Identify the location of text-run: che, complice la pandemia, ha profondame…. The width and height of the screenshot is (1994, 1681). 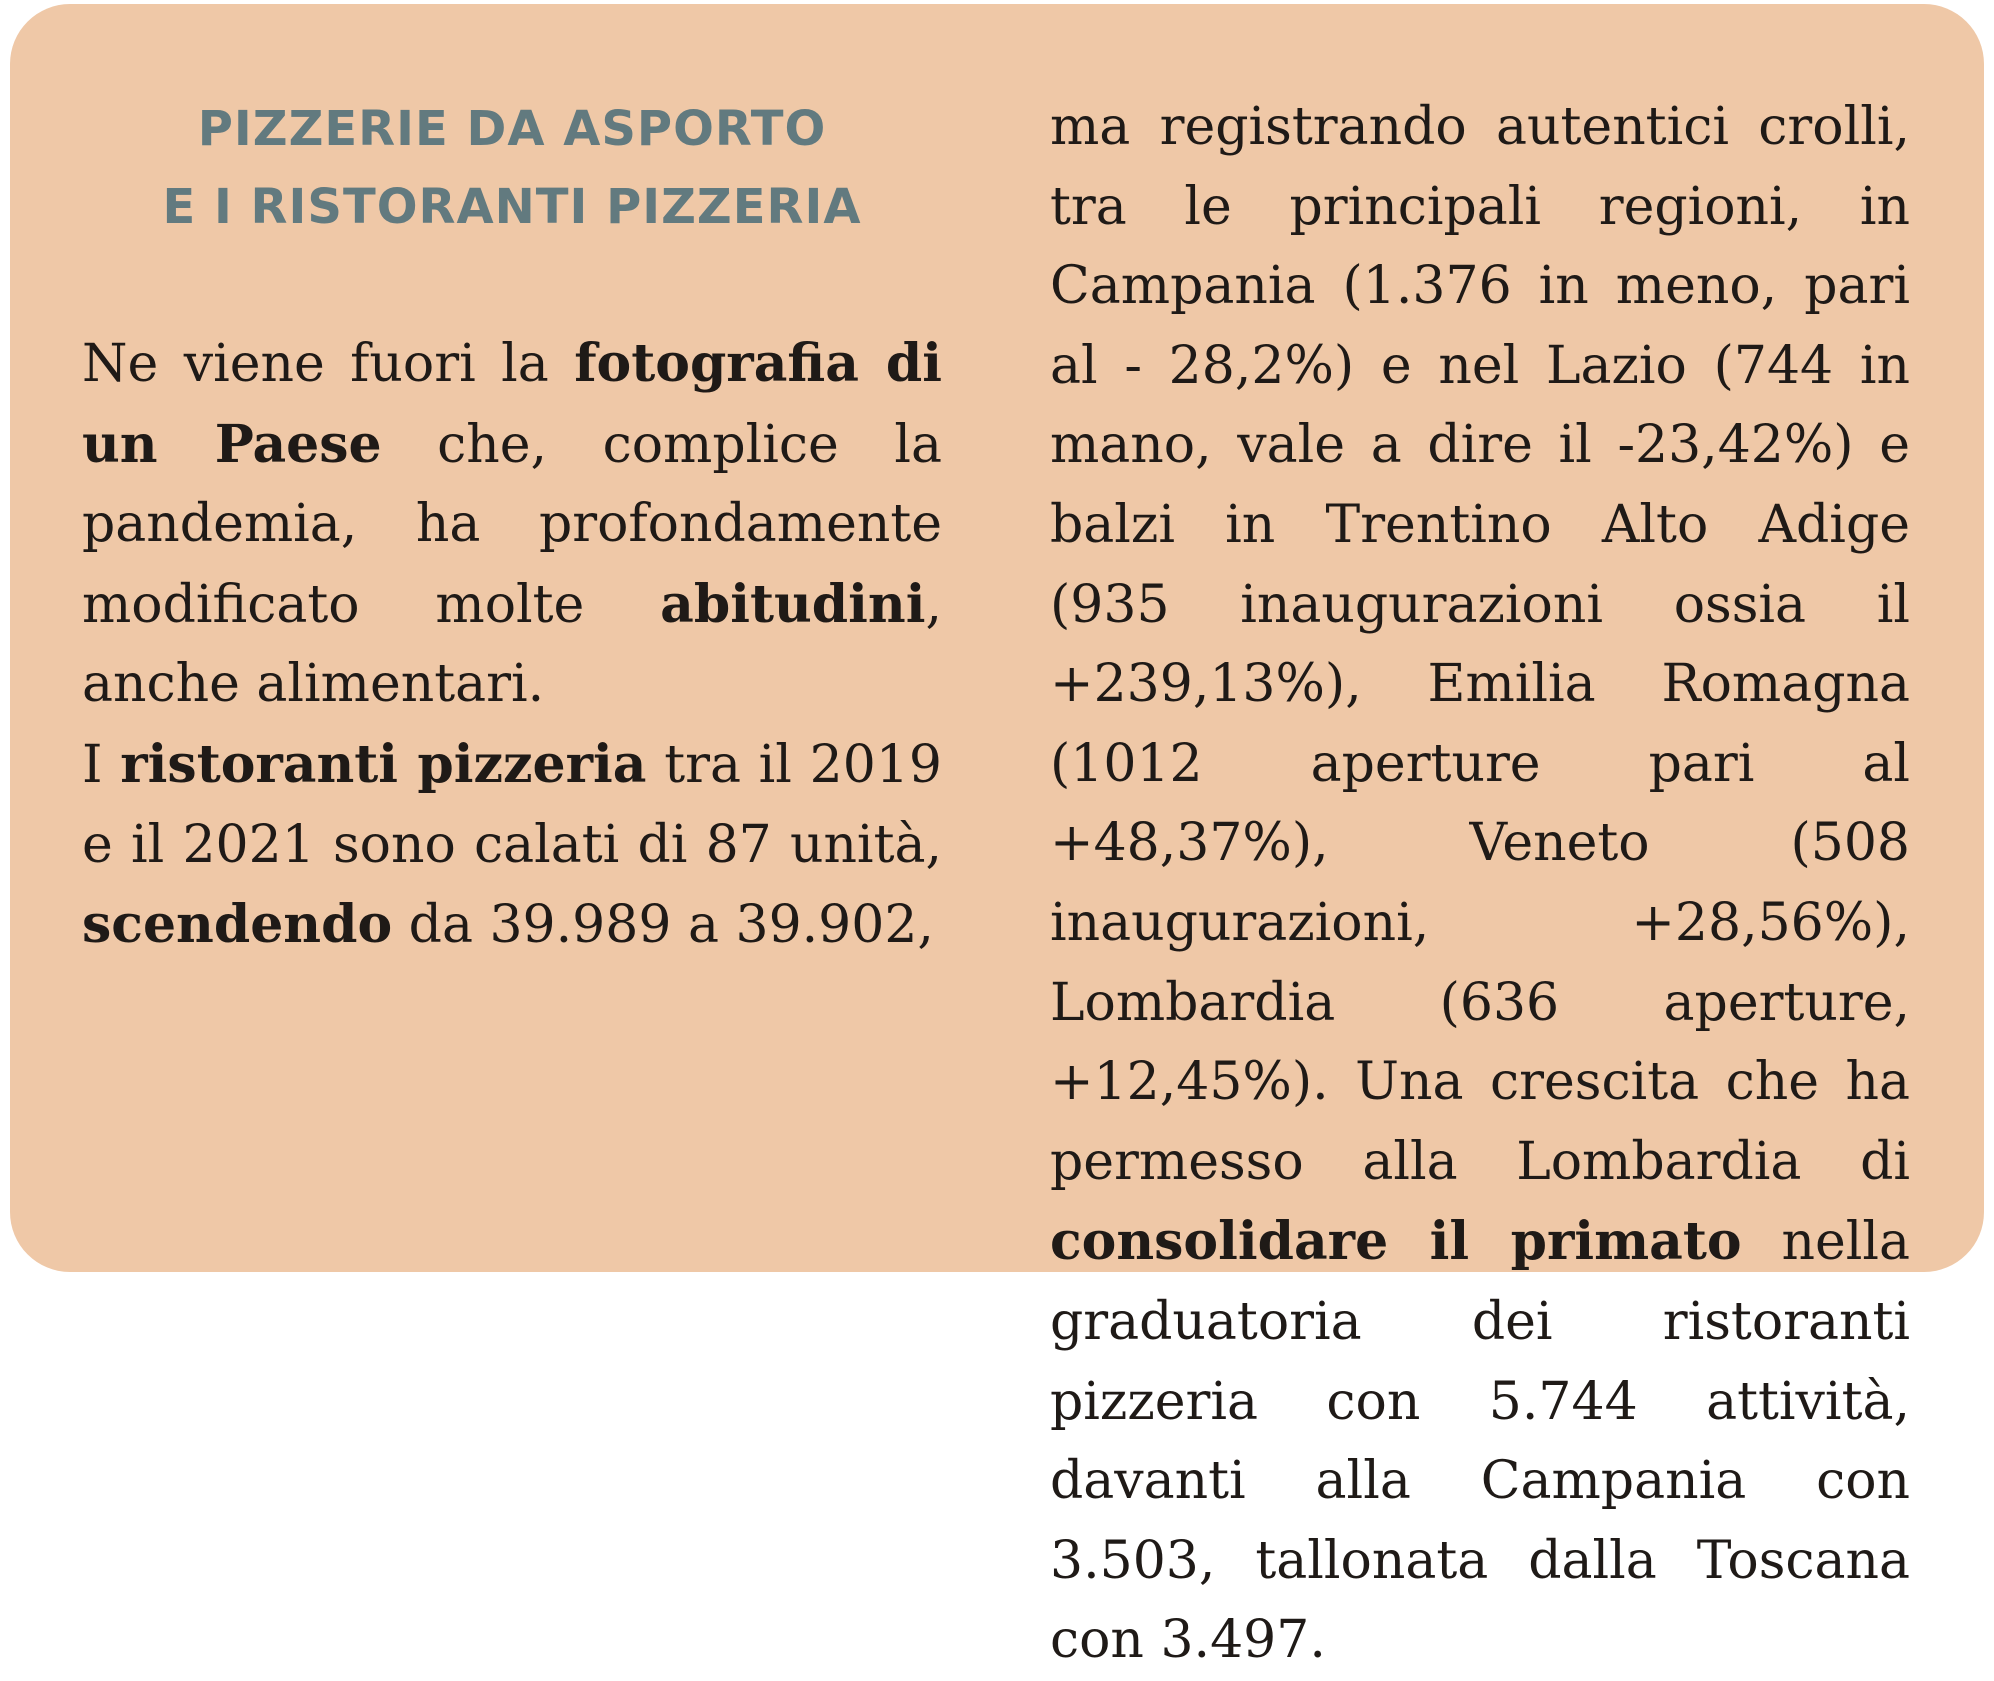
(512, 524).